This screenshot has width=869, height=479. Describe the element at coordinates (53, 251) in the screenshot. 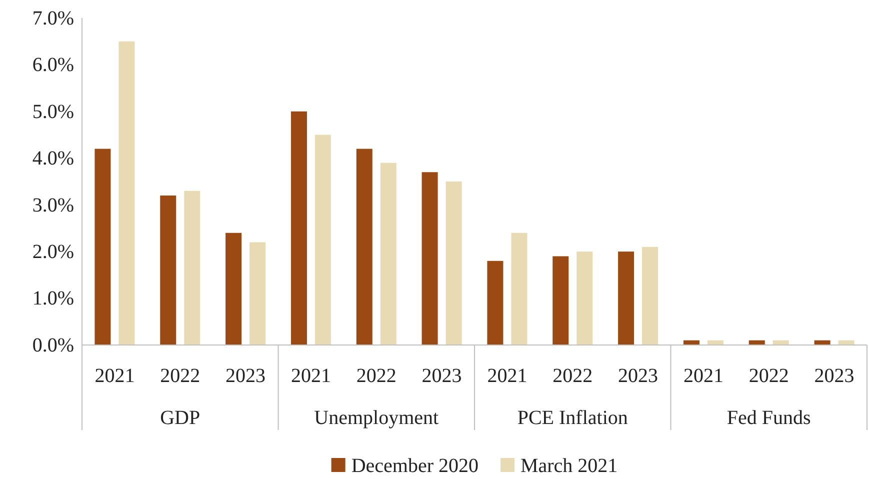

I see `y-tick-label: 2.0%` at that location.